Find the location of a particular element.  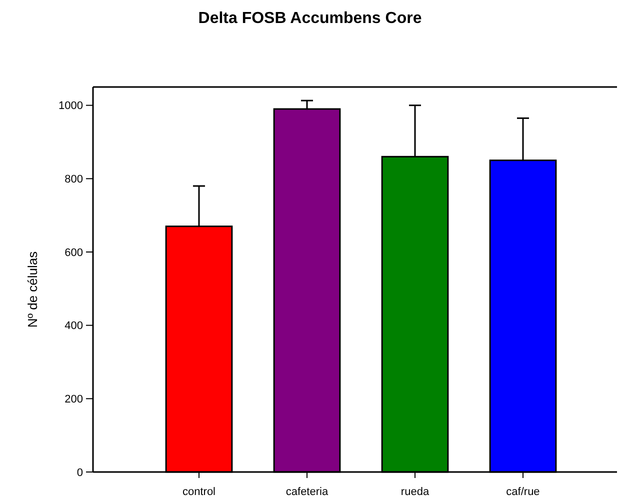

y-tick-label: 0 is located at coordinates (79, 472).